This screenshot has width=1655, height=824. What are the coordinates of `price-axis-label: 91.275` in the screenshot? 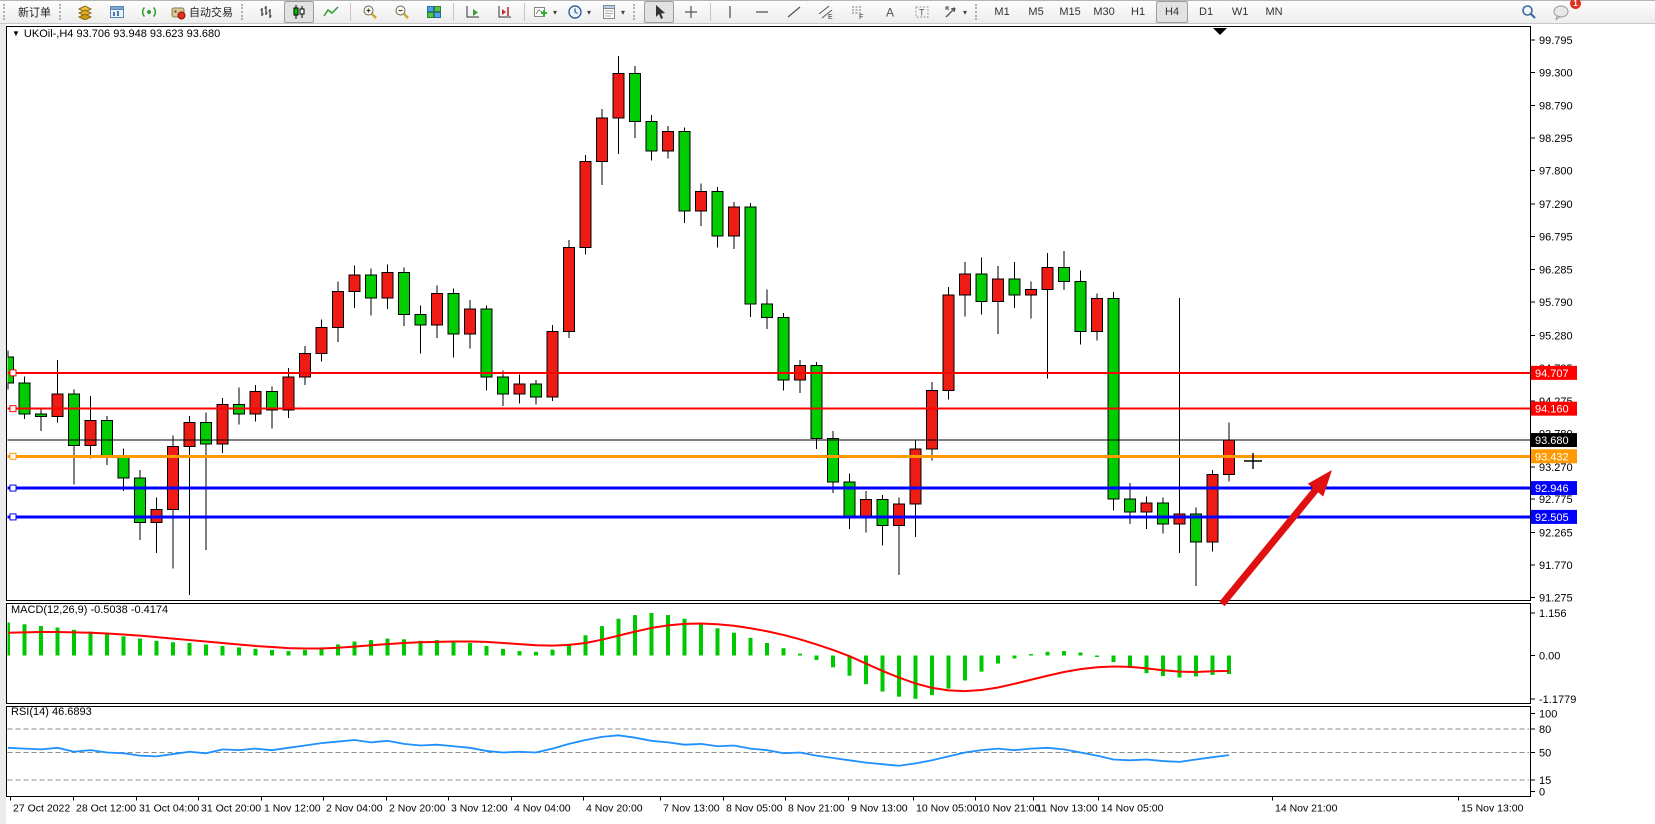 It's located at (1556, 598).